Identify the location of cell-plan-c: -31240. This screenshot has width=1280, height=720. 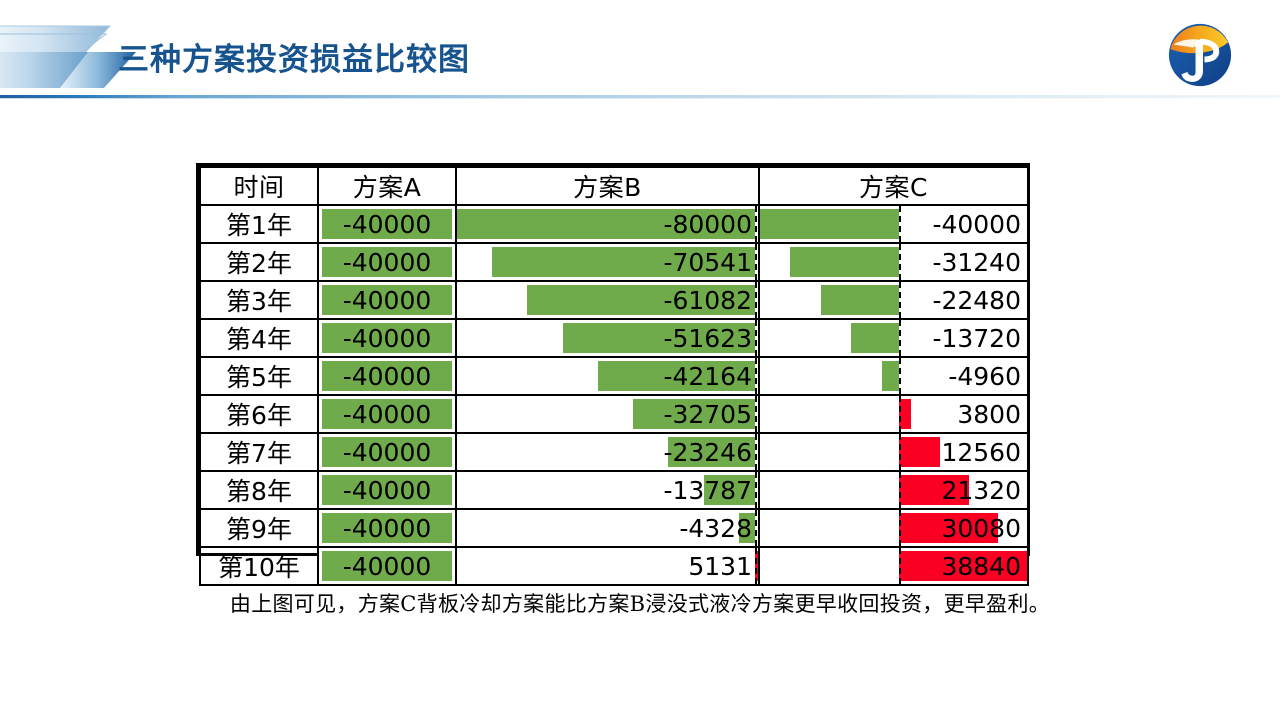
(893, 262).